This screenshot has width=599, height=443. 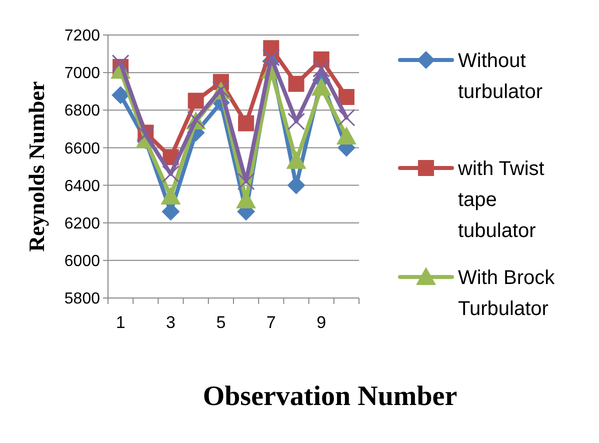 I want to click on x-tick-label: 3, so click(x=171, y=322).